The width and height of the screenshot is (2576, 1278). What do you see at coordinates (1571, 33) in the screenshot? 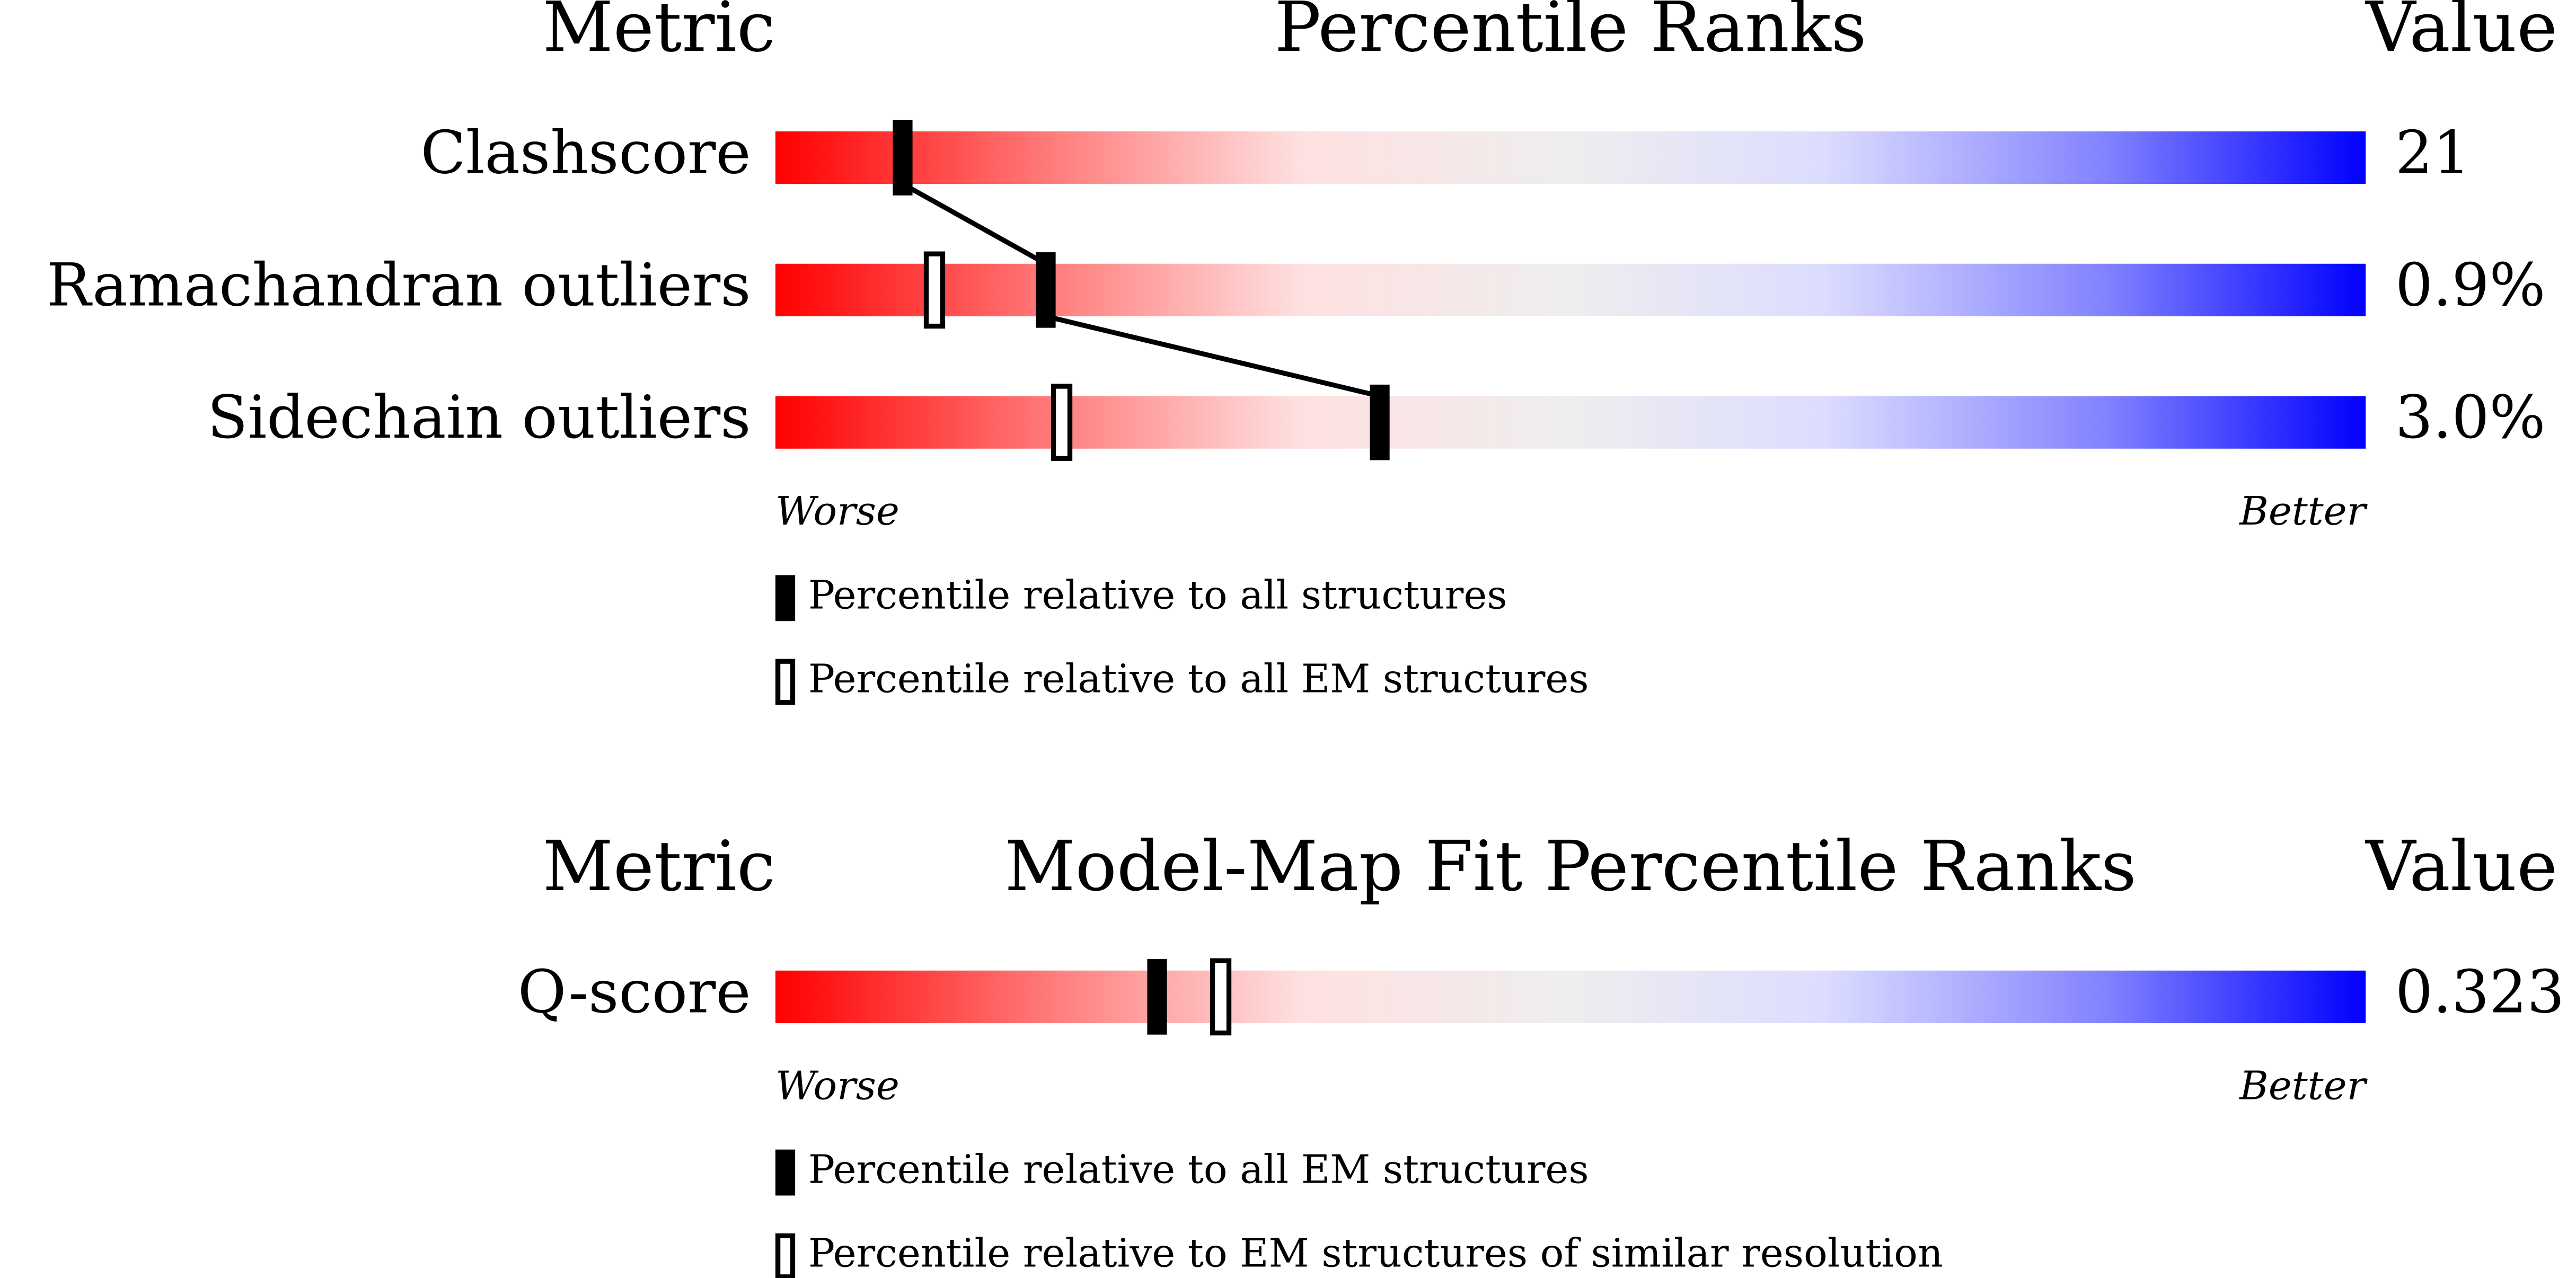
I see `chart-title: Percentile Ranks` at bounding box center [1571, 33].